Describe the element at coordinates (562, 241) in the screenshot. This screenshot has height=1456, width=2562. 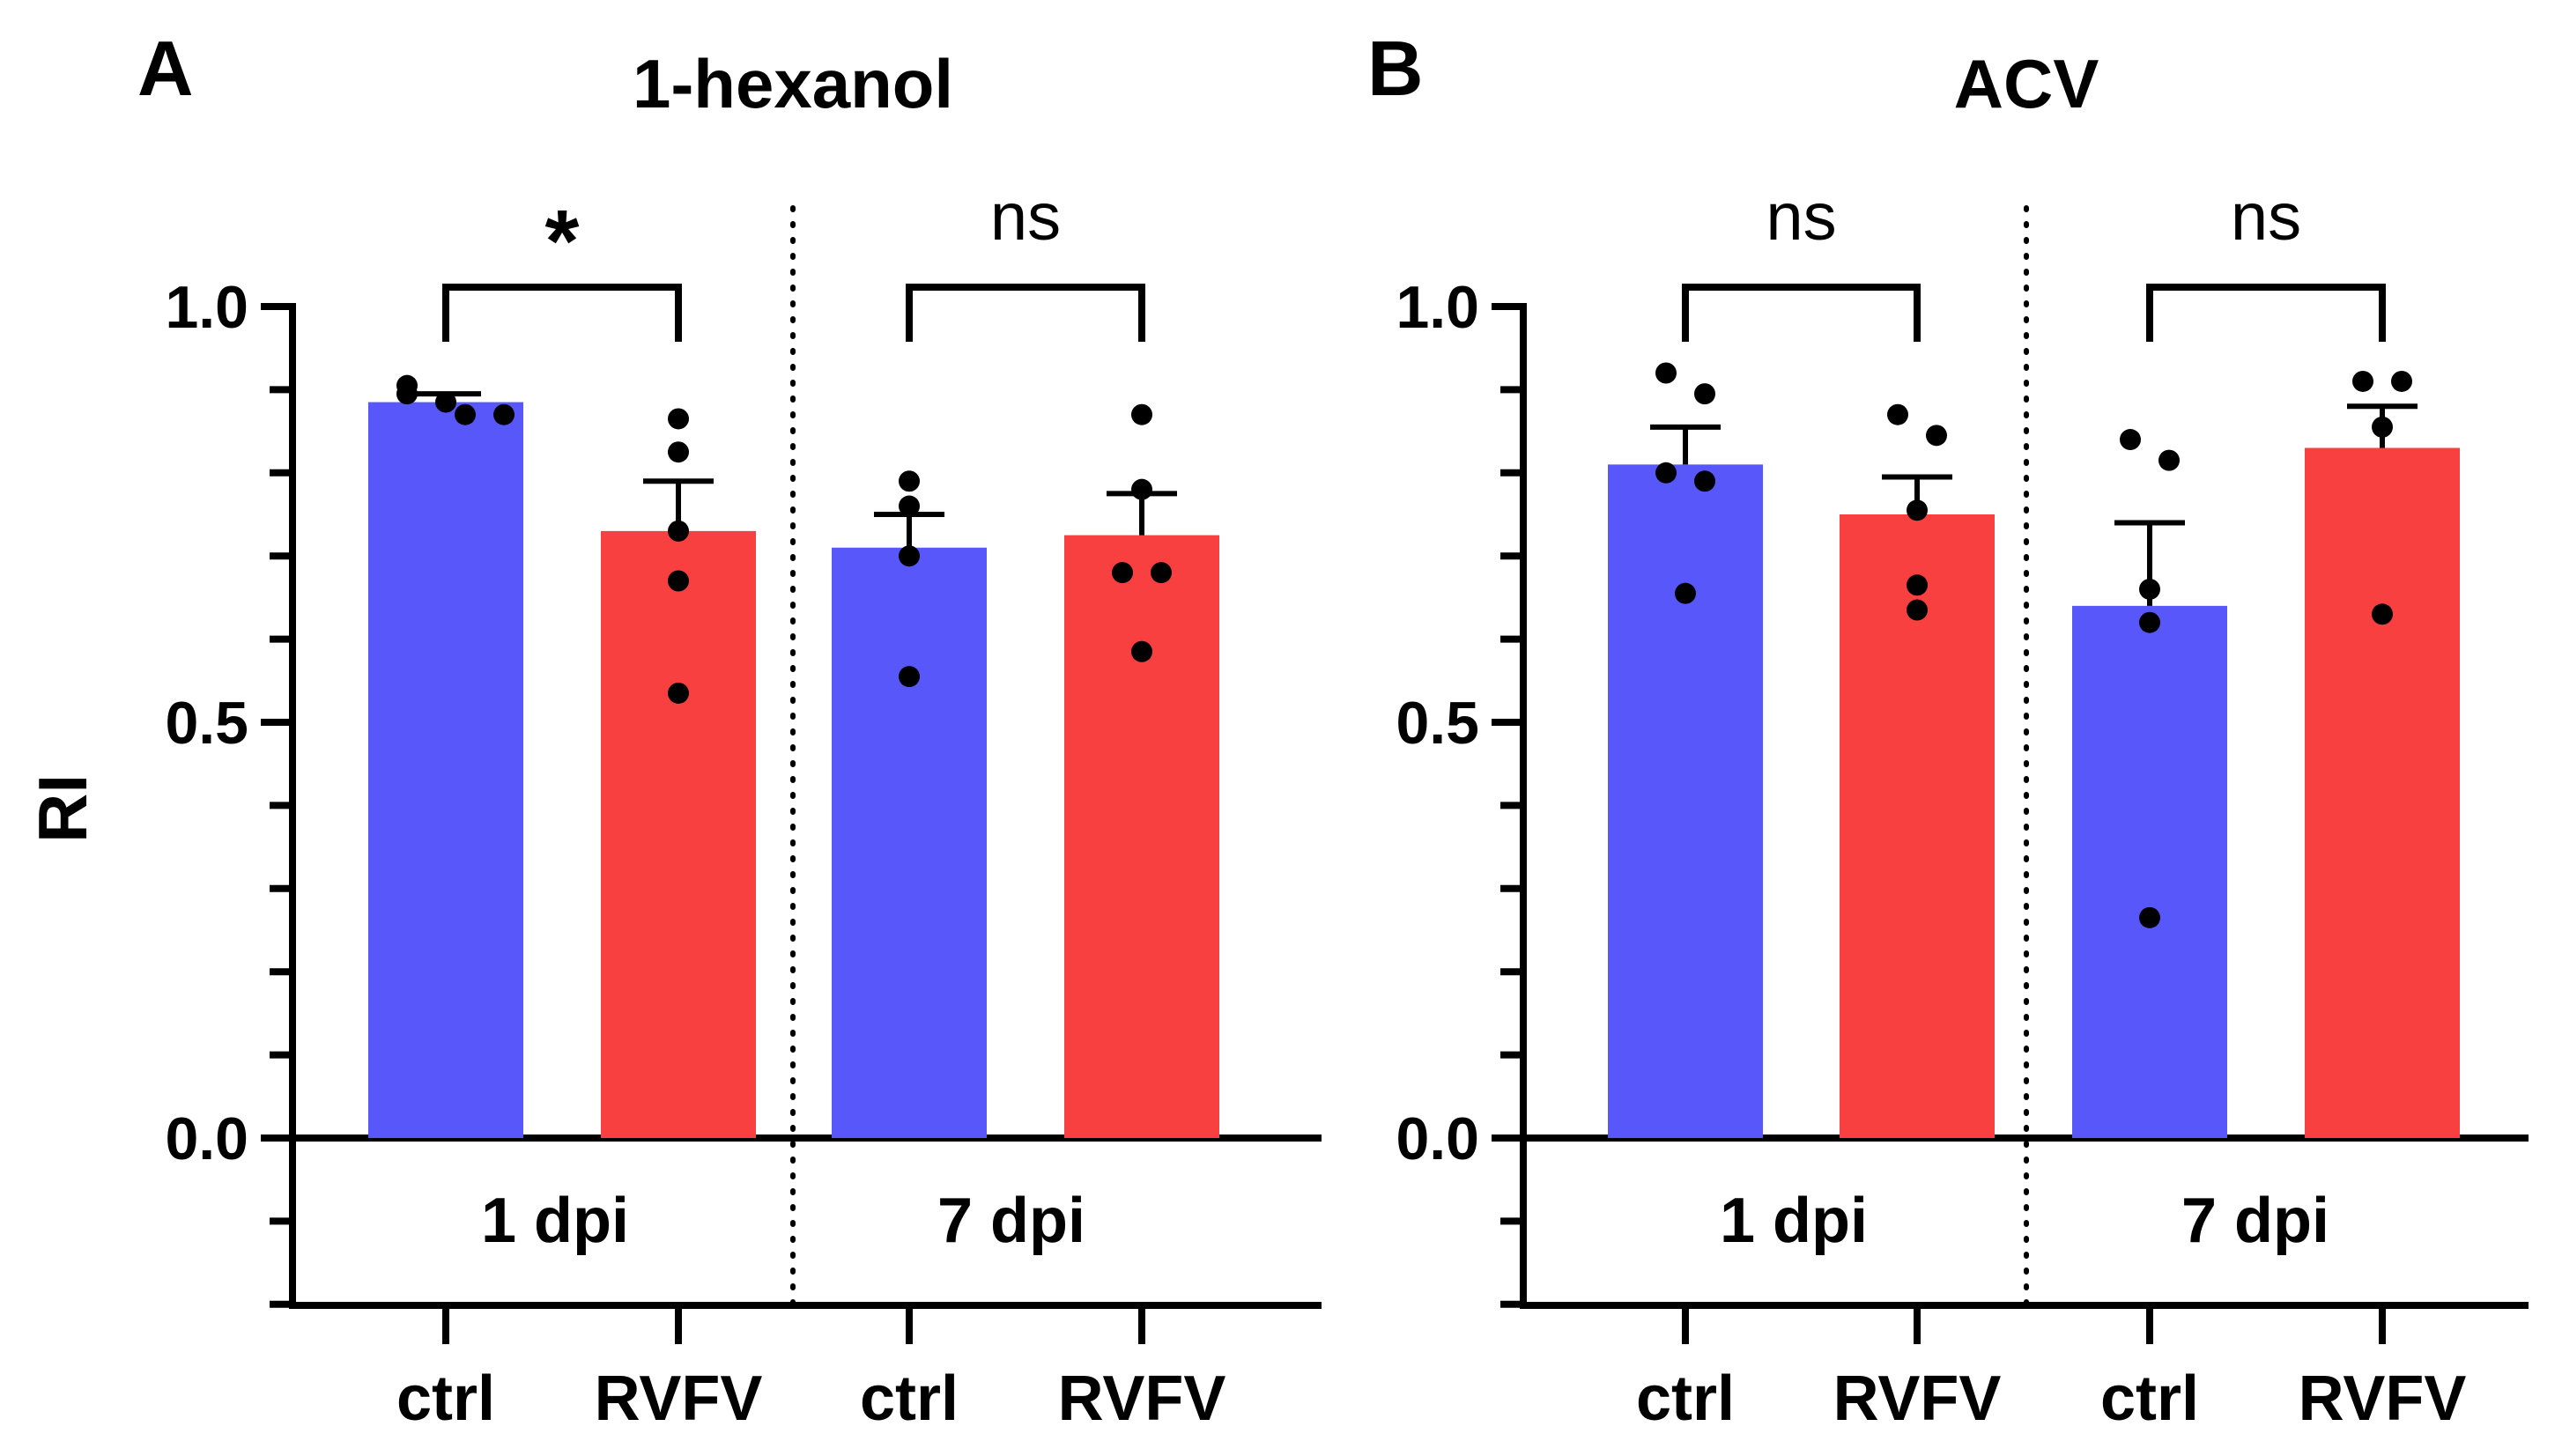
I see `significance-label: *` at that location.